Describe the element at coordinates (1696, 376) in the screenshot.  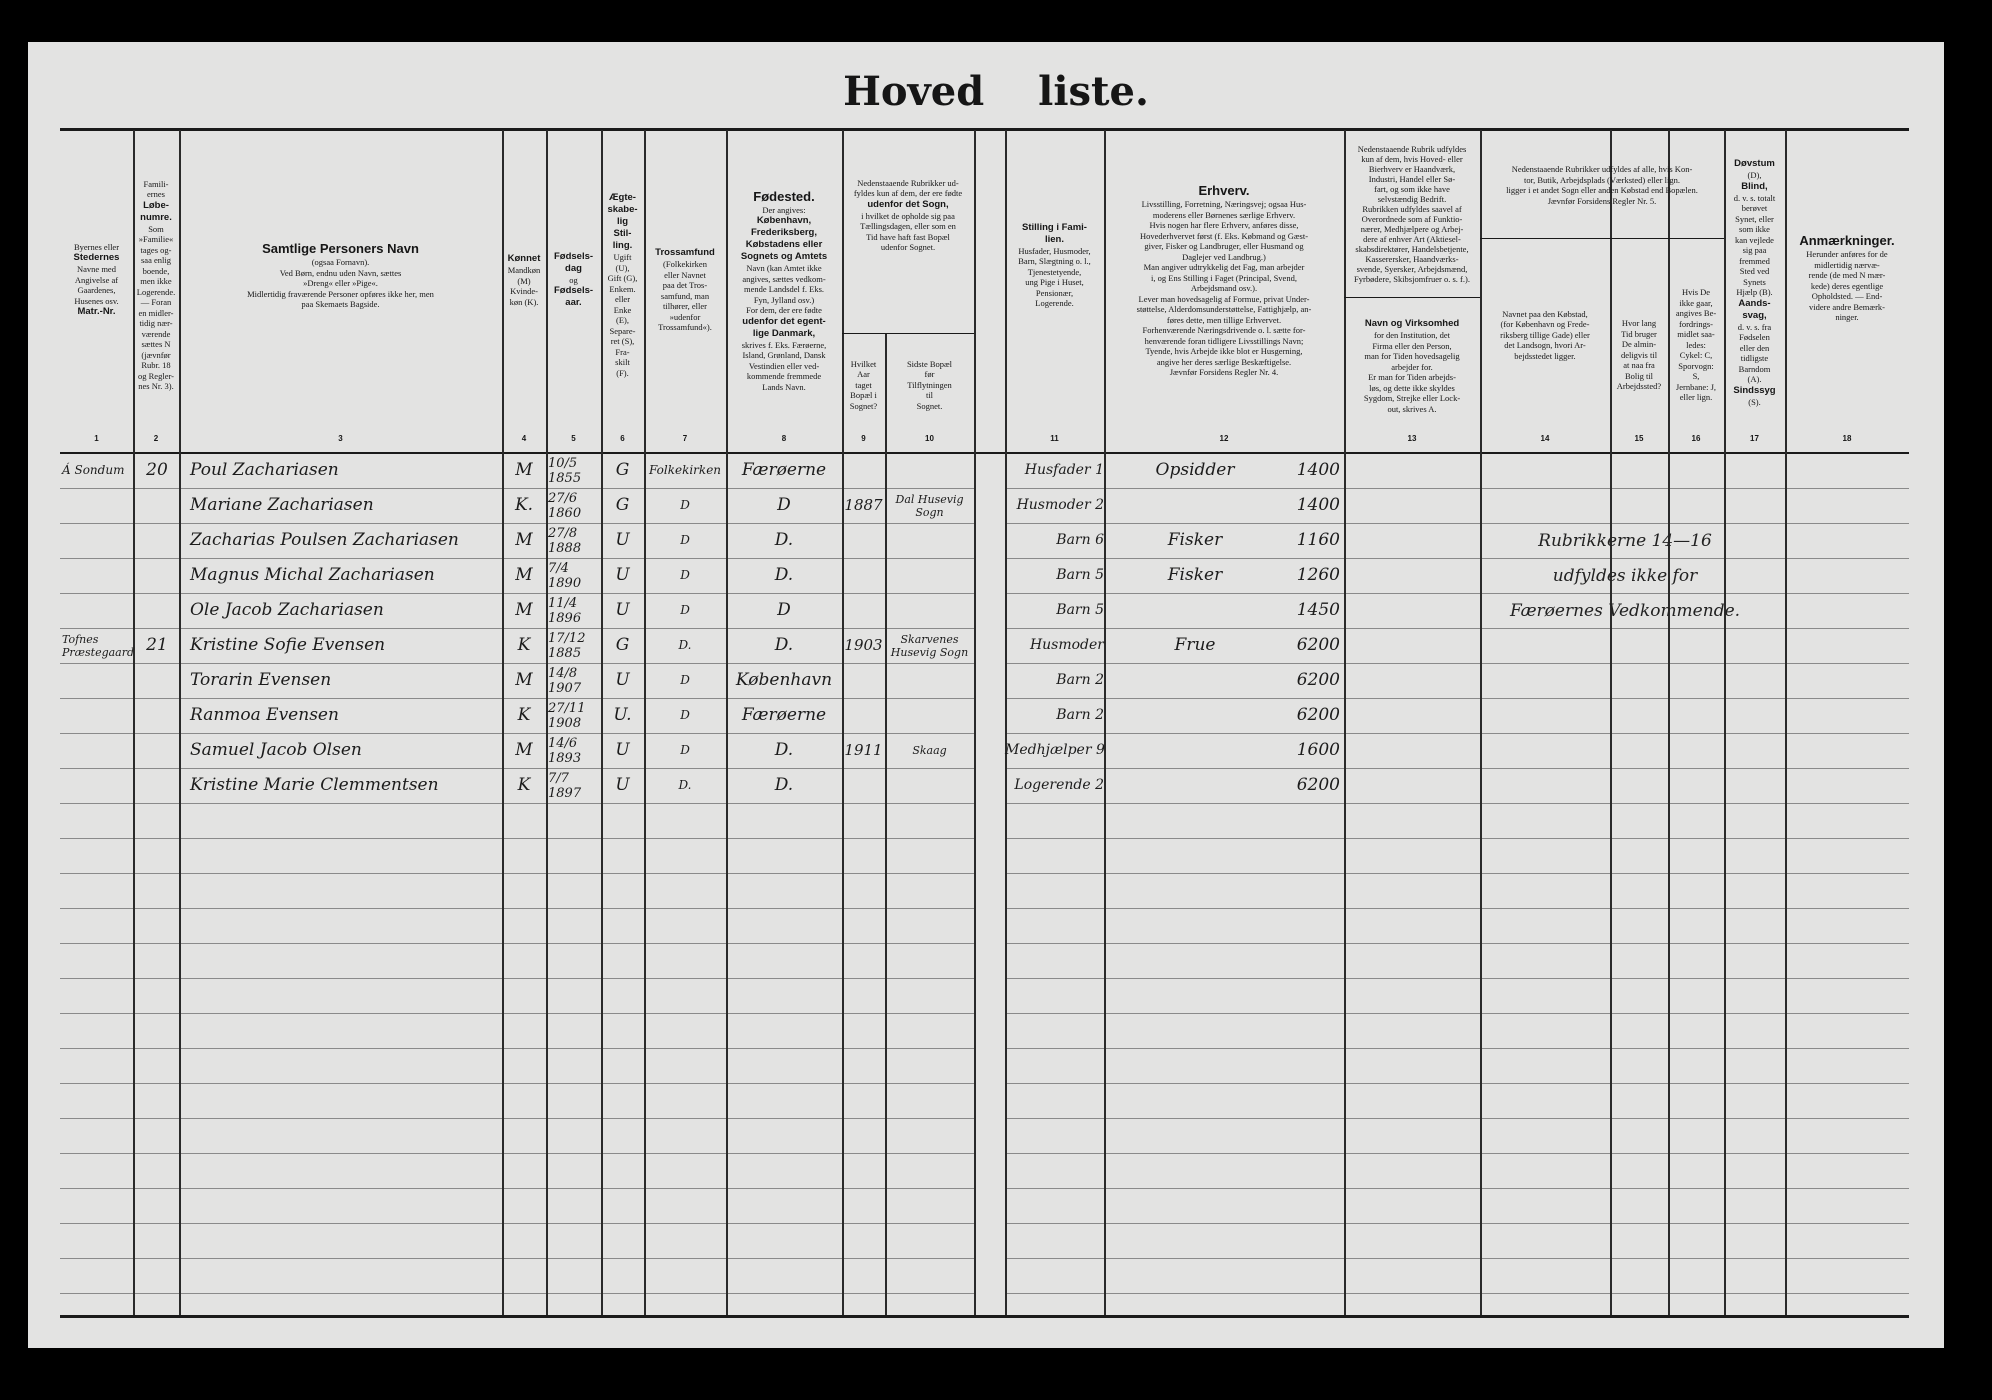
I see `header-text-line: S,` at that location.